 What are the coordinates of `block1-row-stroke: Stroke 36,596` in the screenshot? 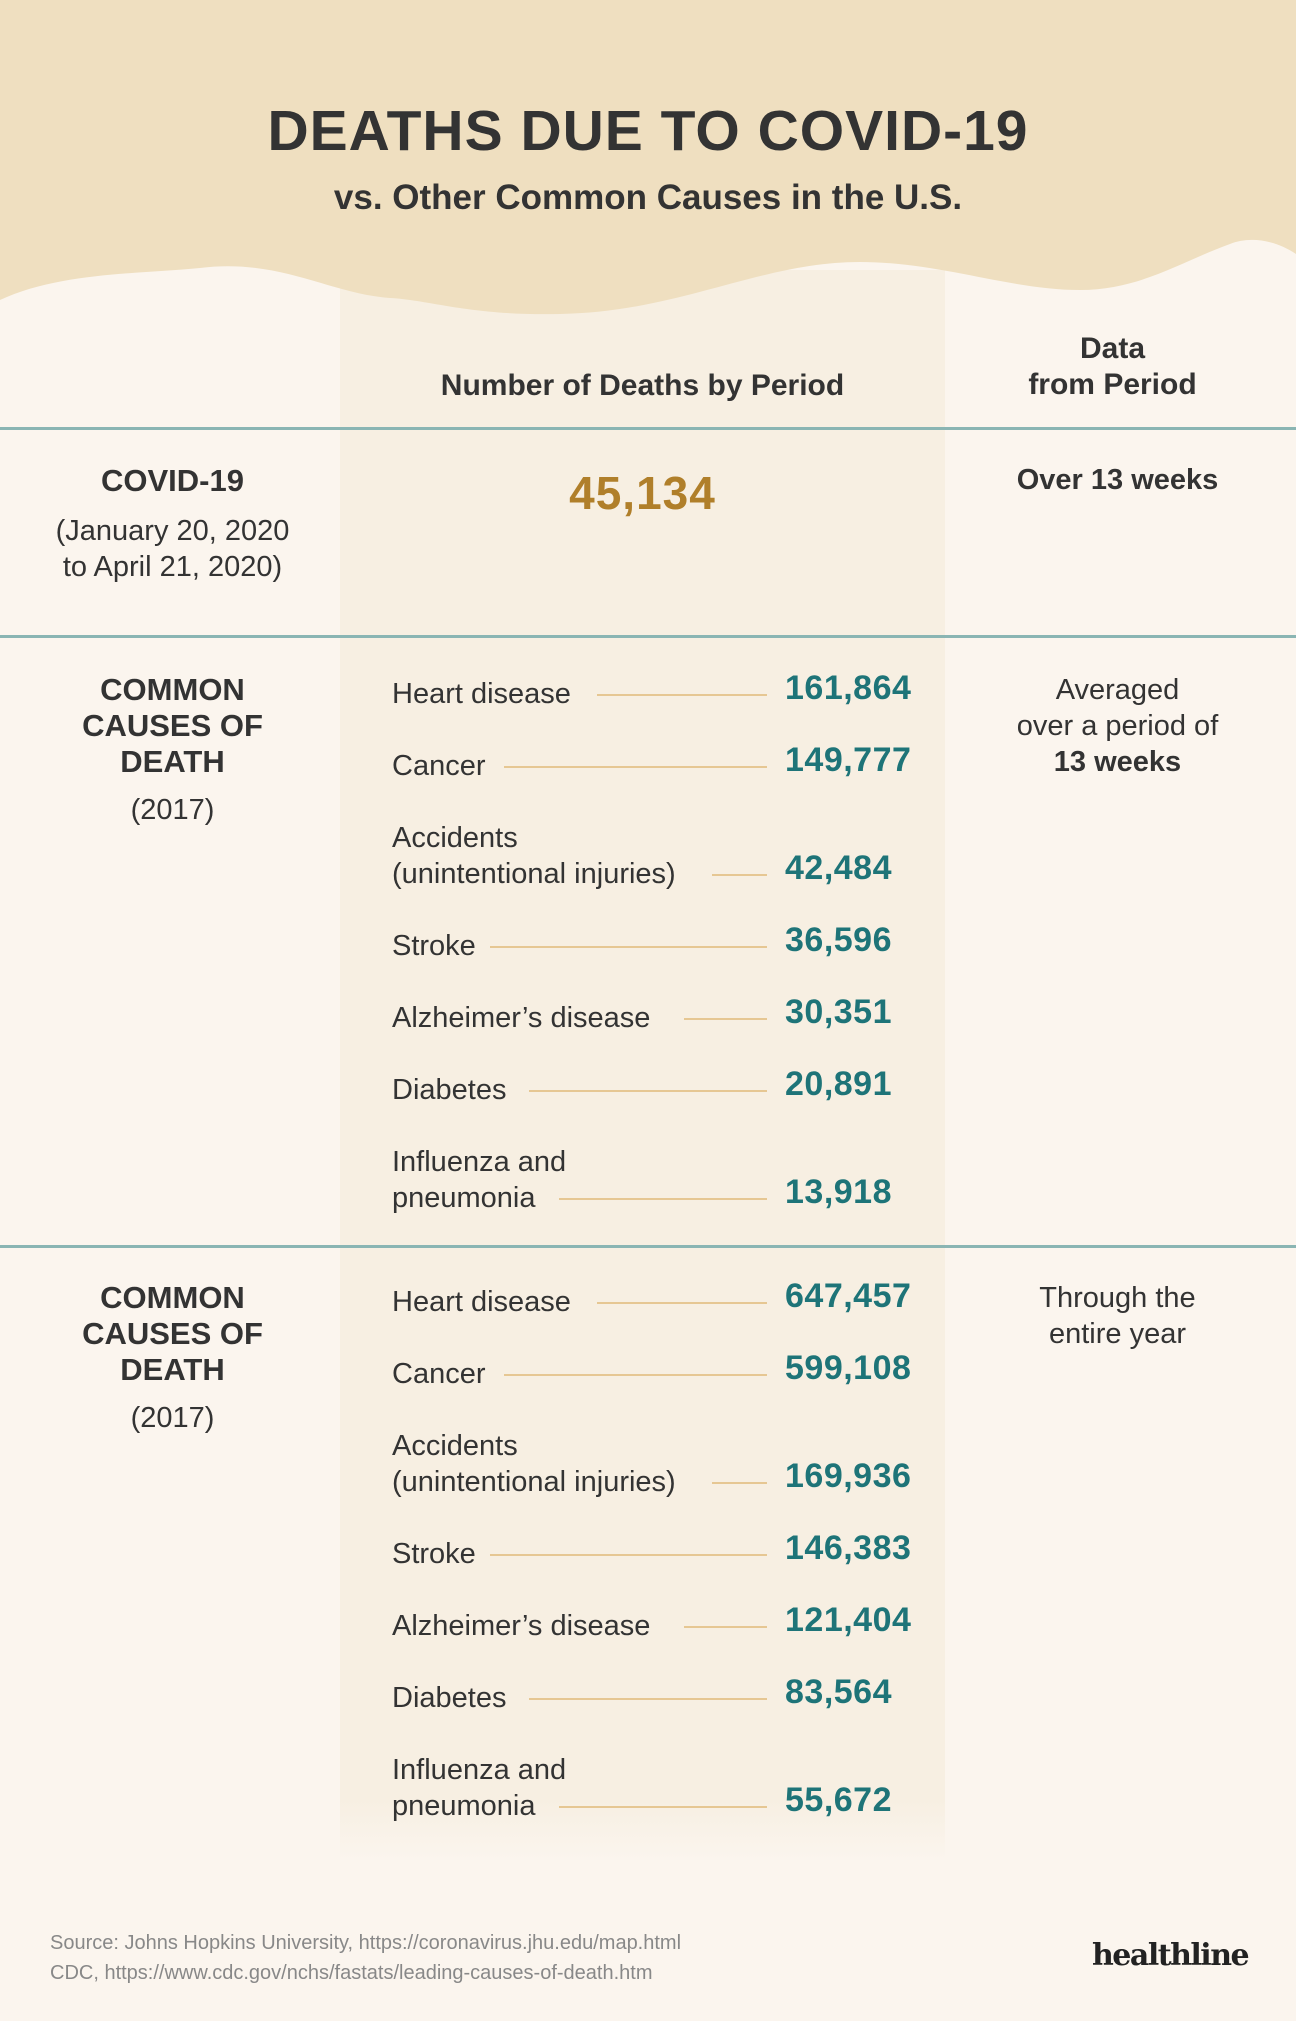 It's located at (662, 928).